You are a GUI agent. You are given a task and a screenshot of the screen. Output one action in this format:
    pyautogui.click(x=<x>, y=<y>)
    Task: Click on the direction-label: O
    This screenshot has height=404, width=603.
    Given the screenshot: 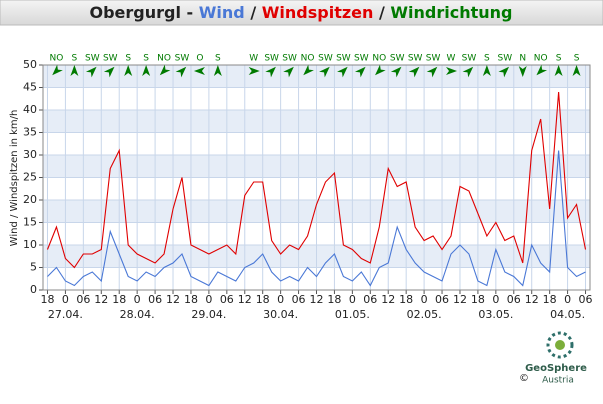 What is the action you would take?
    pyautogui.click(x=199, y=59)
    